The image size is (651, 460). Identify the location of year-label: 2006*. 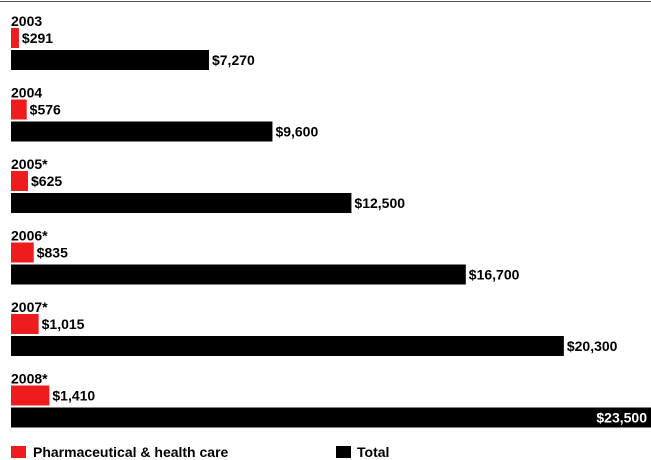
(29, 236).